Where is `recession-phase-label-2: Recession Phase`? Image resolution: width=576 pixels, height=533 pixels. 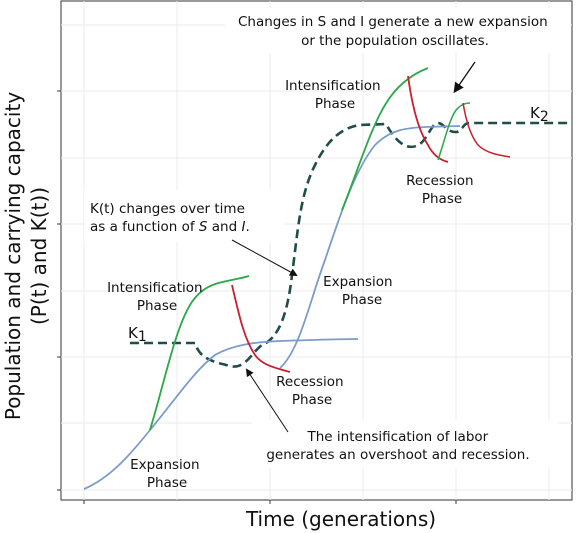
recession-phase-label-2: Recession Phase is located at coordinates (442, 190).